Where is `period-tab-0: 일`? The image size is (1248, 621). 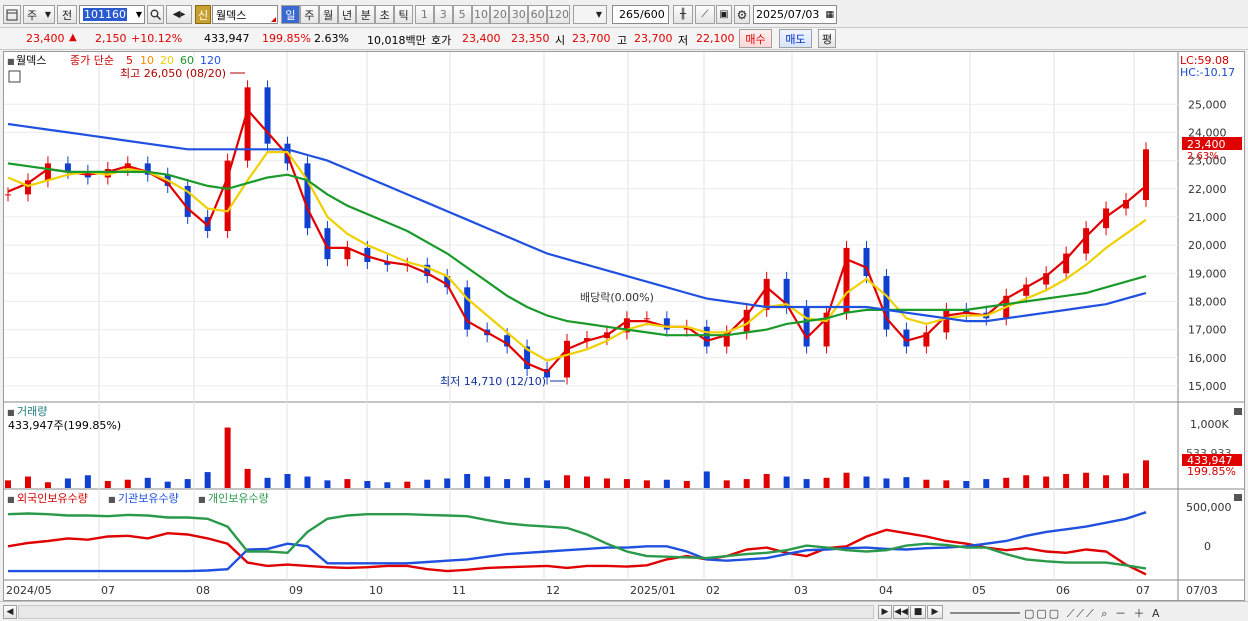
period-tab-0: 일 is located at coordinates (290, 14).